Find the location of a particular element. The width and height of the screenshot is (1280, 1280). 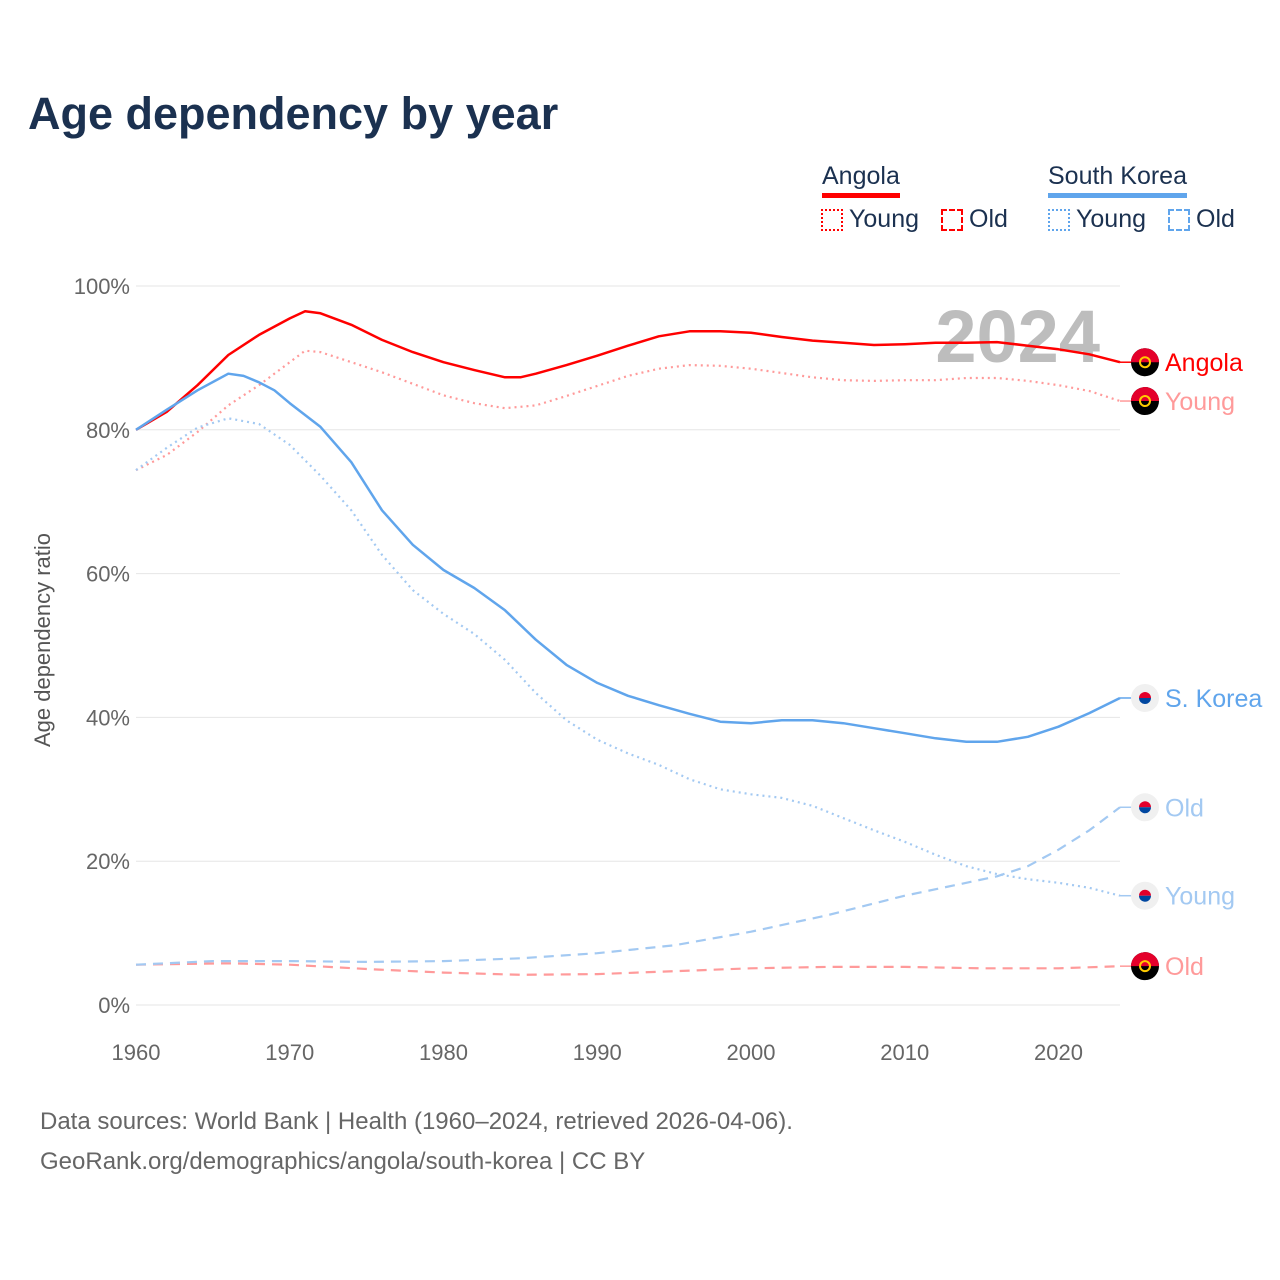

y-axis-label: Age dependency ratio is located at coordinates (42, 640).